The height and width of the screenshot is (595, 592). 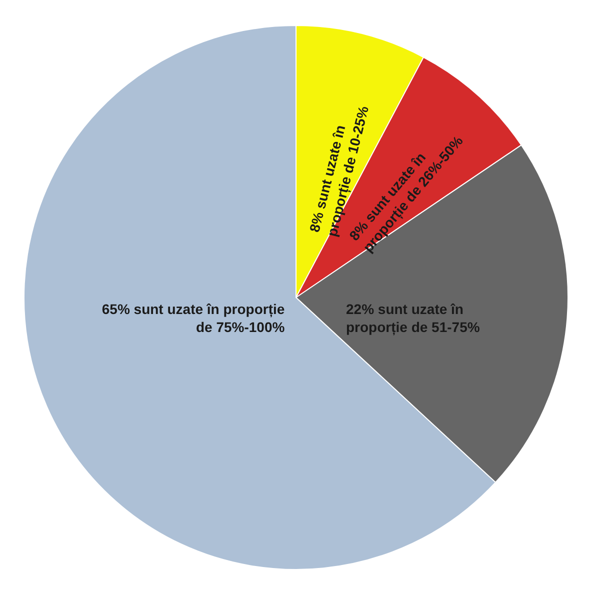 What do you see at coordinates (413, 318) in the screenshot?
I see `slice-label: 22% sunt uzate în proporție de 51-75%` at bounding box center [413, 318].